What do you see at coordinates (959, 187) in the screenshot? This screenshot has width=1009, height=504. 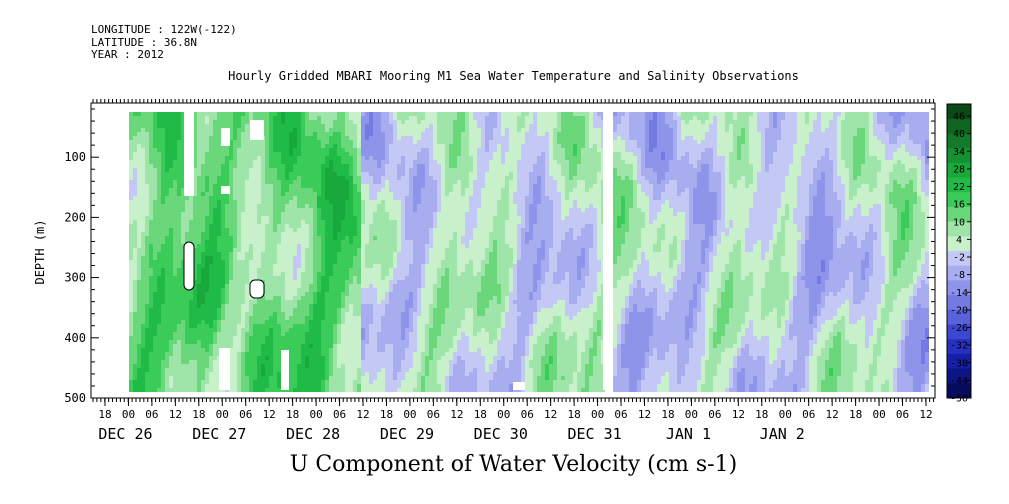 I see `colorbar-label: 22` at bounding box center [959, 187].